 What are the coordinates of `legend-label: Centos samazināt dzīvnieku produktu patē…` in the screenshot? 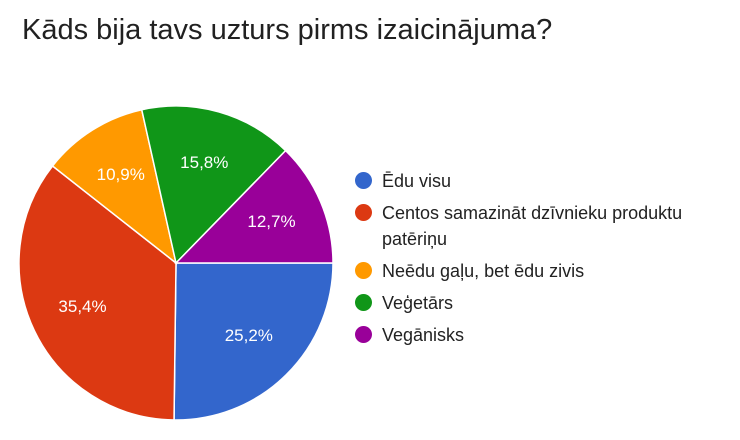 It's located at (532, 226).